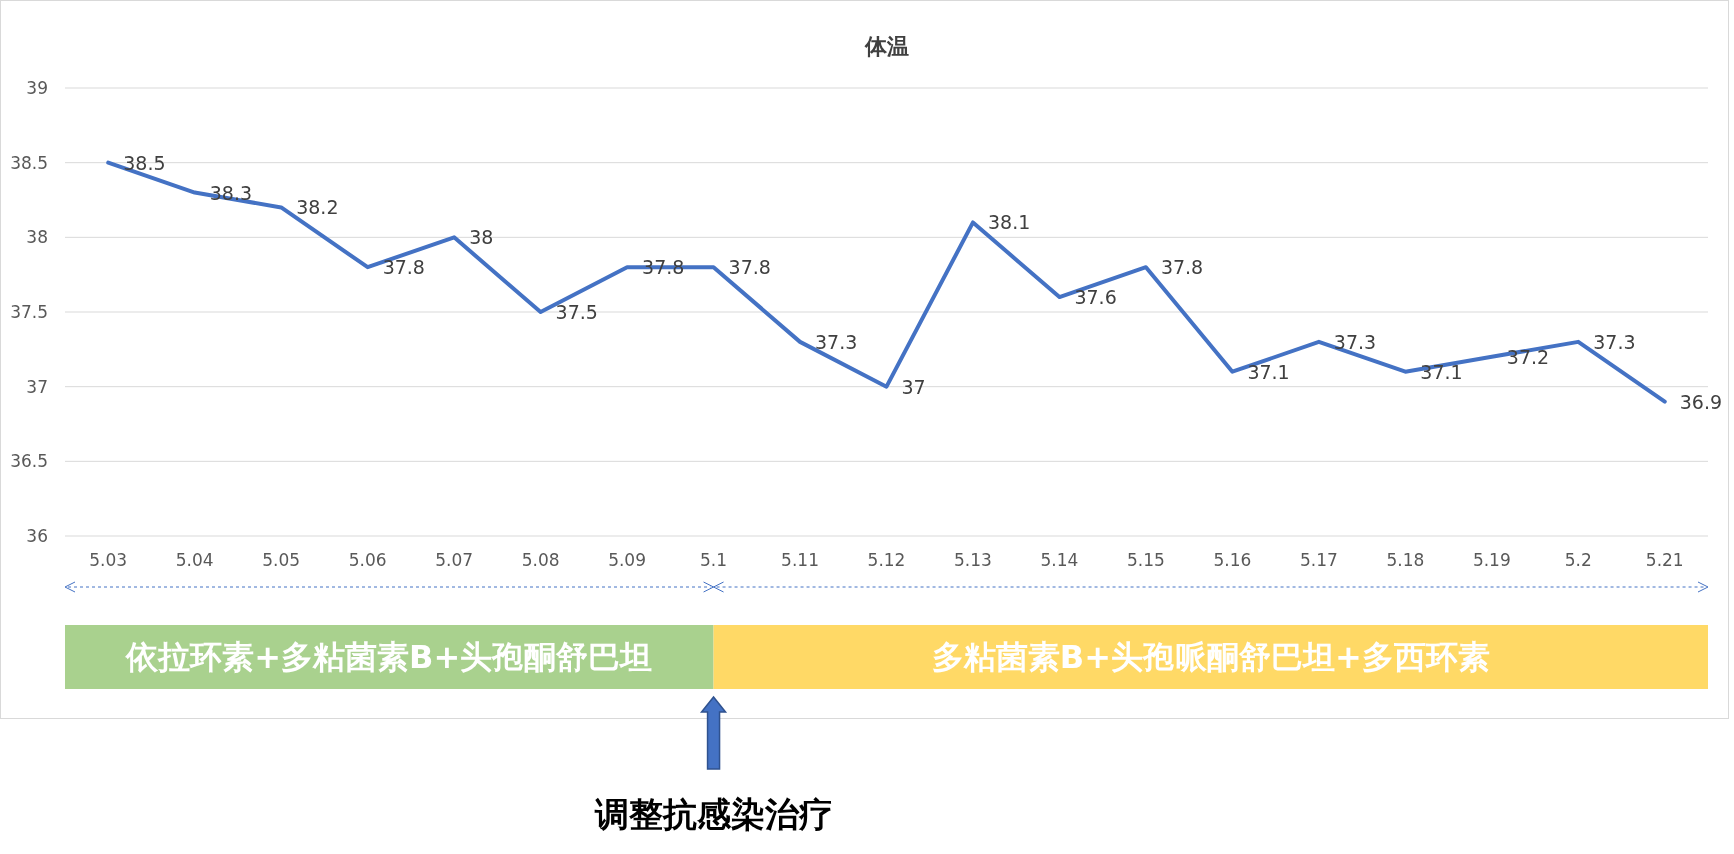  Describe the element at coordinates (1491, 560) in the screenshot. I see `x-tick-label: 5.19` at that location.